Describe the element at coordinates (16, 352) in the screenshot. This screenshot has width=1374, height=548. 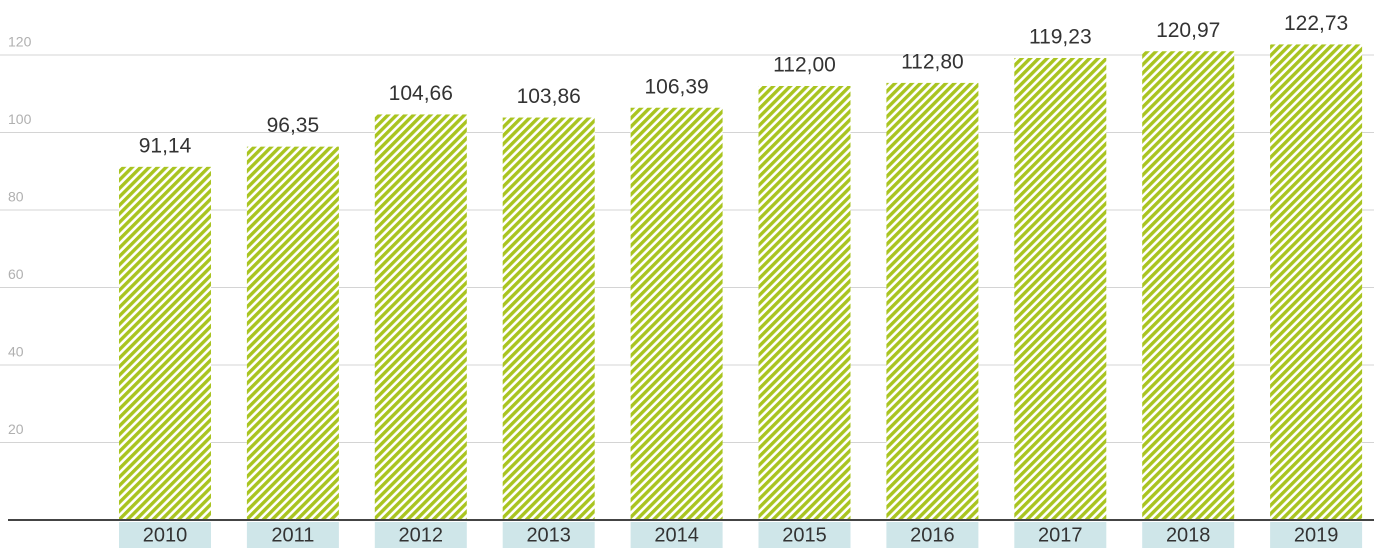
I see `y-tick-label: 40` at that location.